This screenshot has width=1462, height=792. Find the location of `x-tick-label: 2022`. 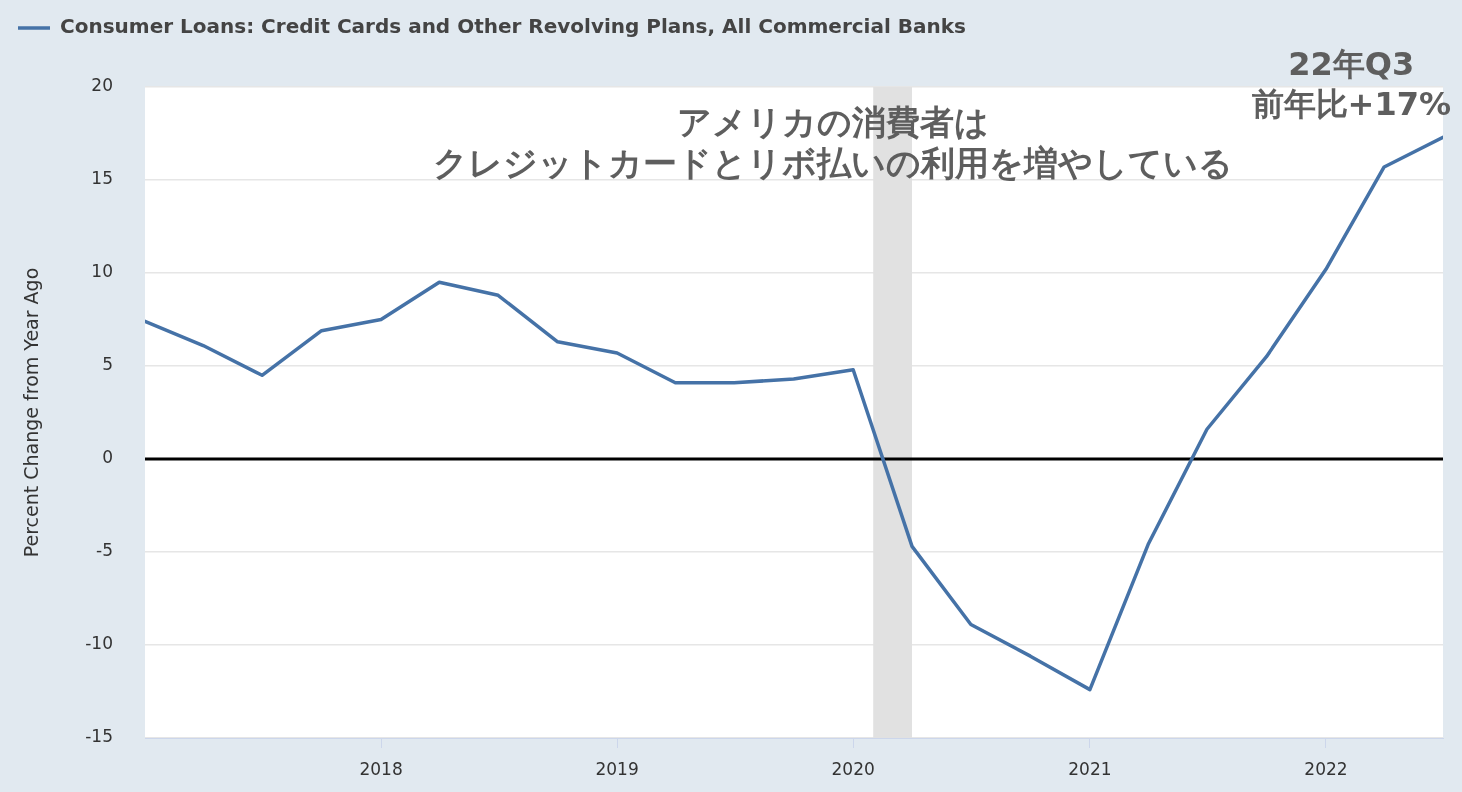

x-tick-label: 2022 is located at coordinates (1326, 768).